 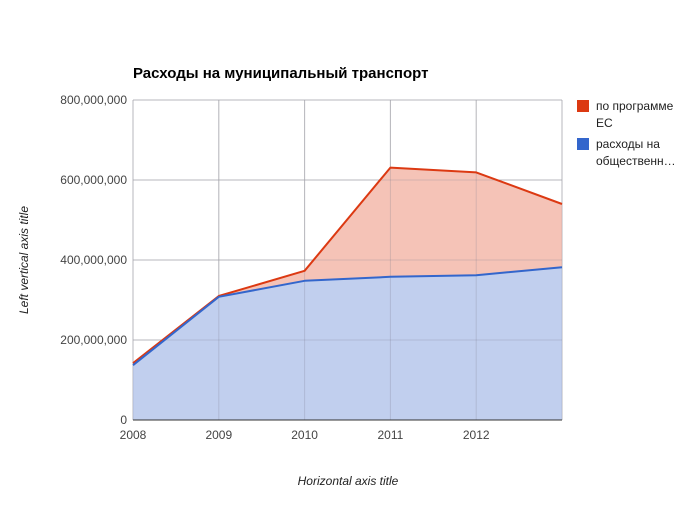 I want to click on y-tick-label: 600,000,000, so click(x=93, y=180).